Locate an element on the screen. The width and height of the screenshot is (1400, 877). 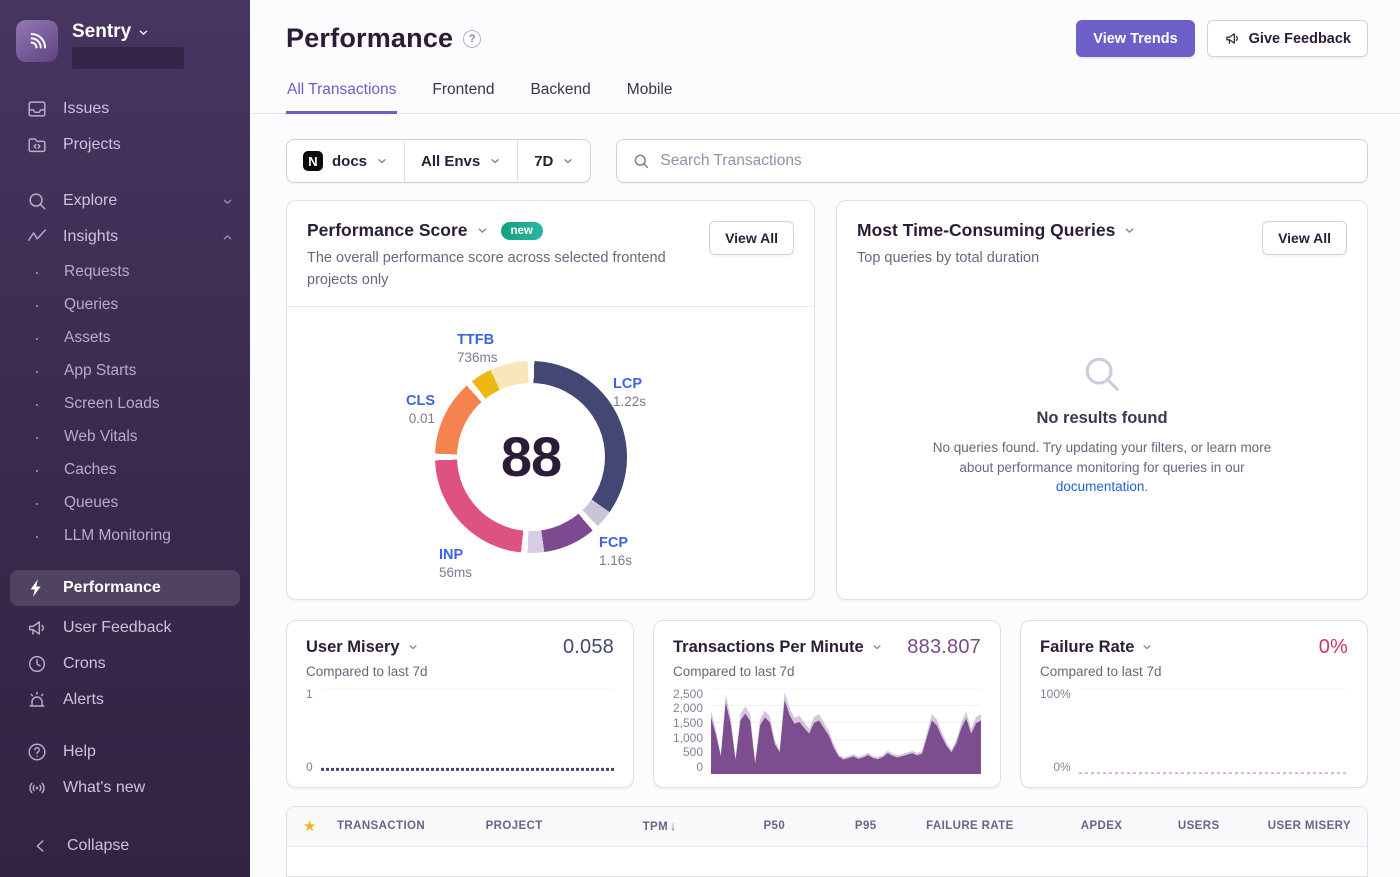
transaction-search is located at coordinates (992, 161).